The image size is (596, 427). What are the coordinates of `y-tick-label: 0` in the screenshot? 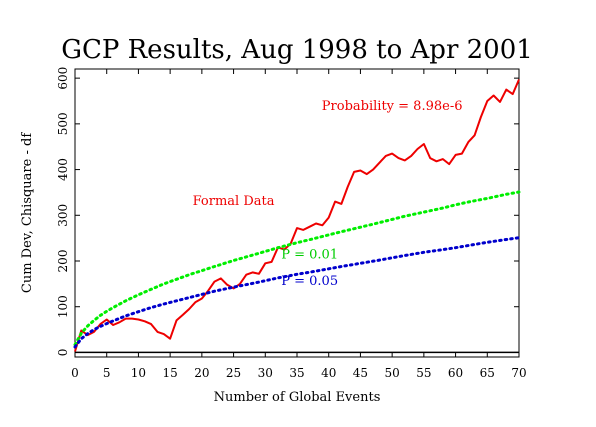 It's located at (63, 353).